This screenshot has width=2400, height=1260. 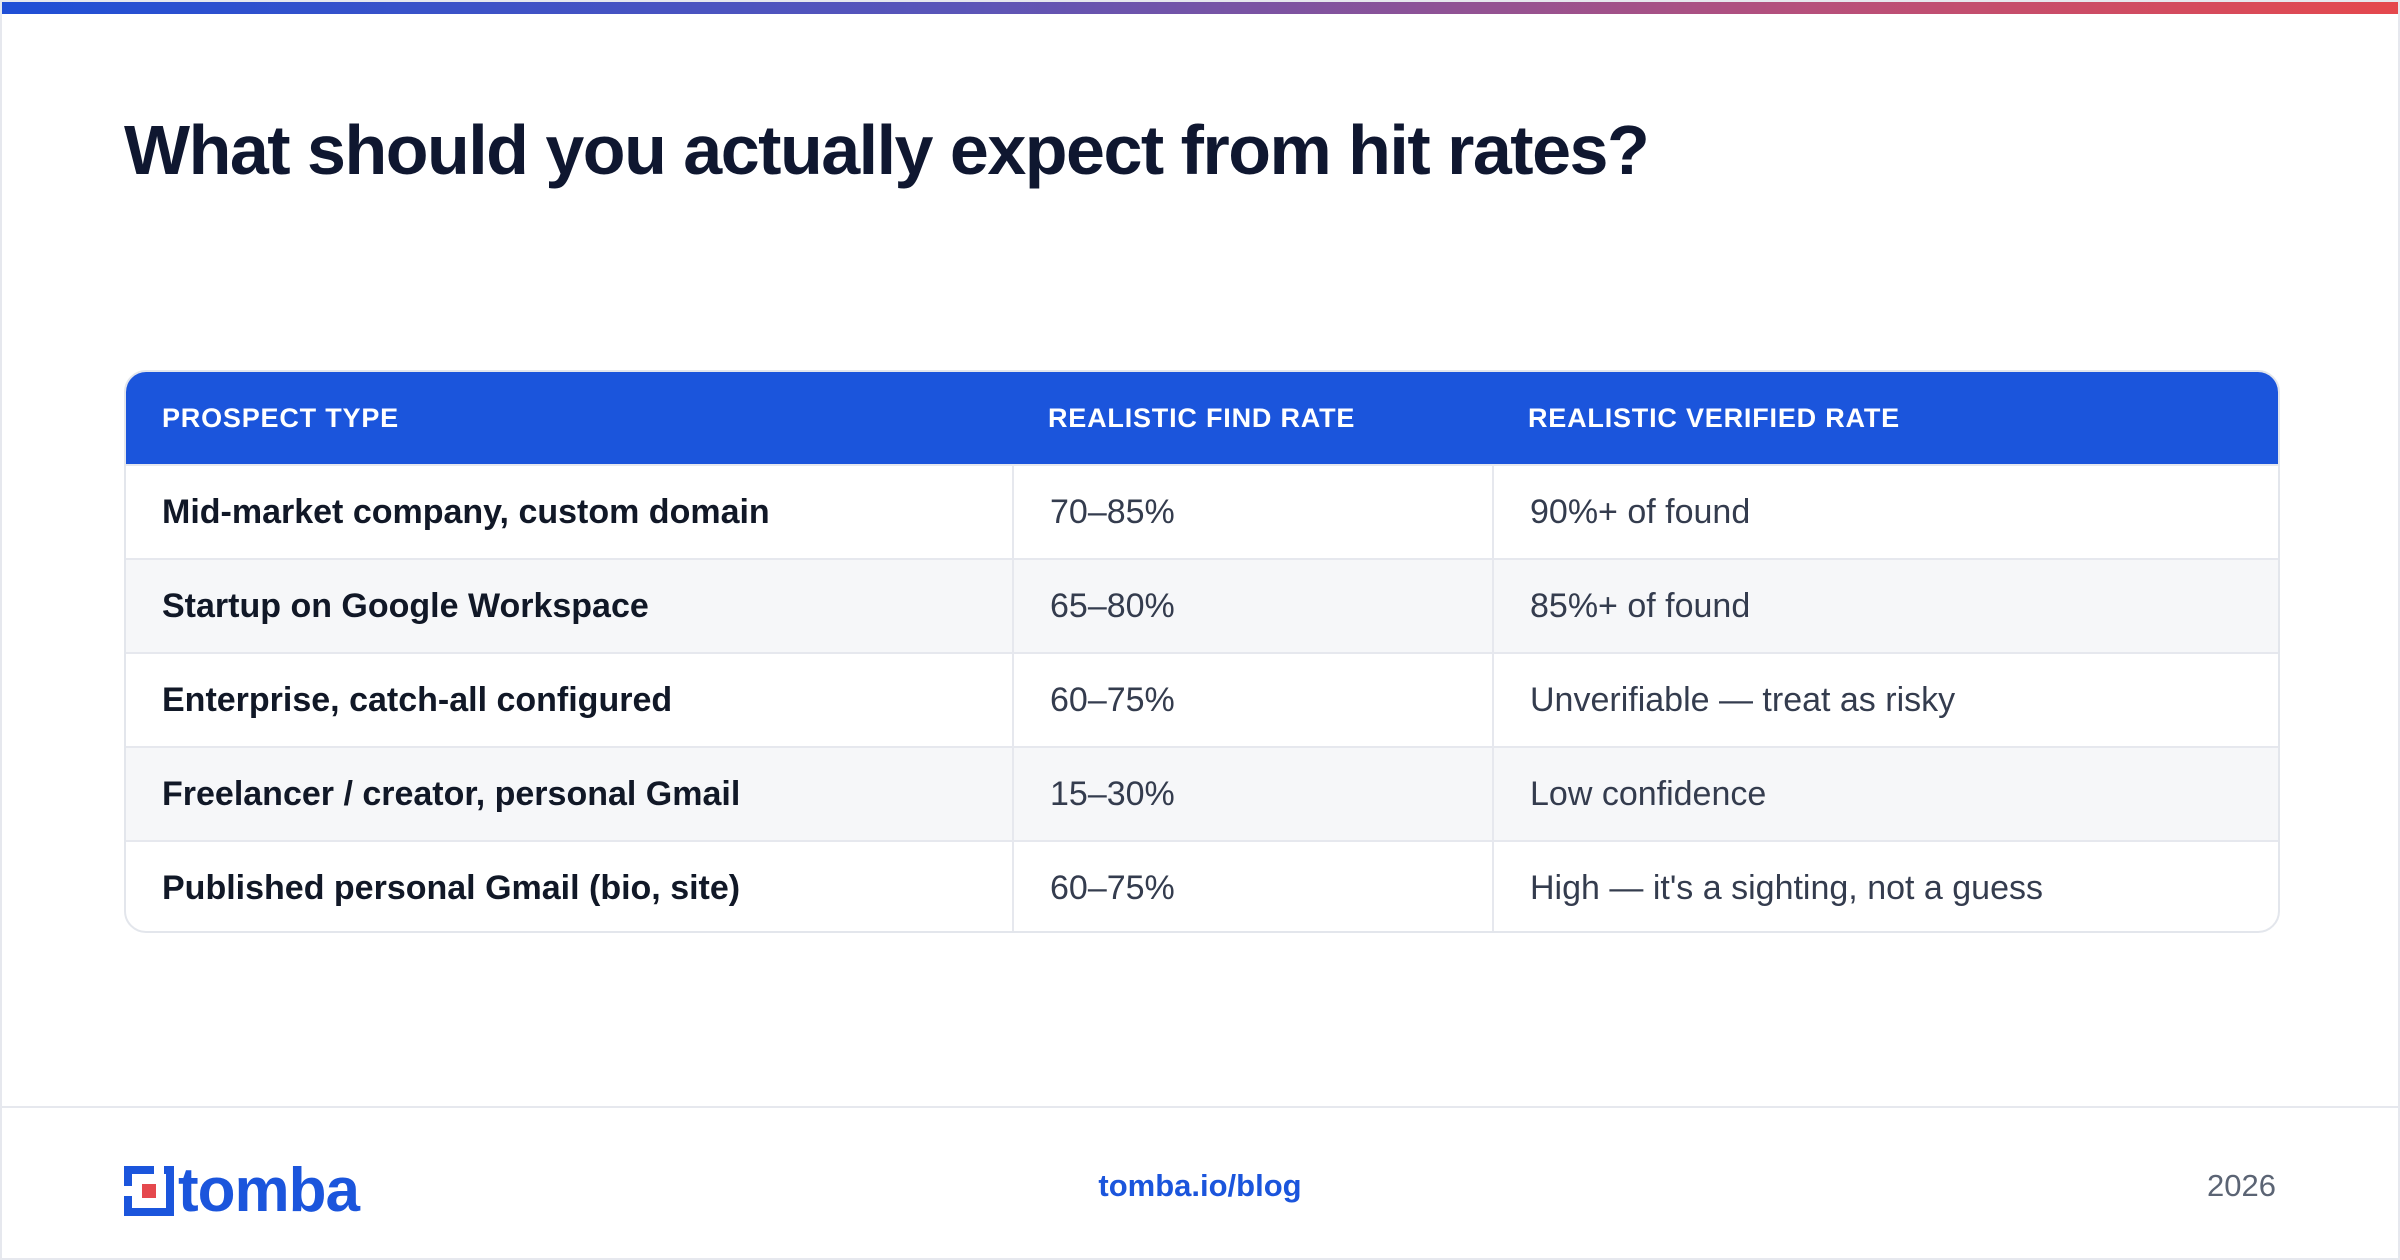 I want to click on prospect-type-cell: Freelancer / creator, personal Gmail, so click(x=451, y=793).